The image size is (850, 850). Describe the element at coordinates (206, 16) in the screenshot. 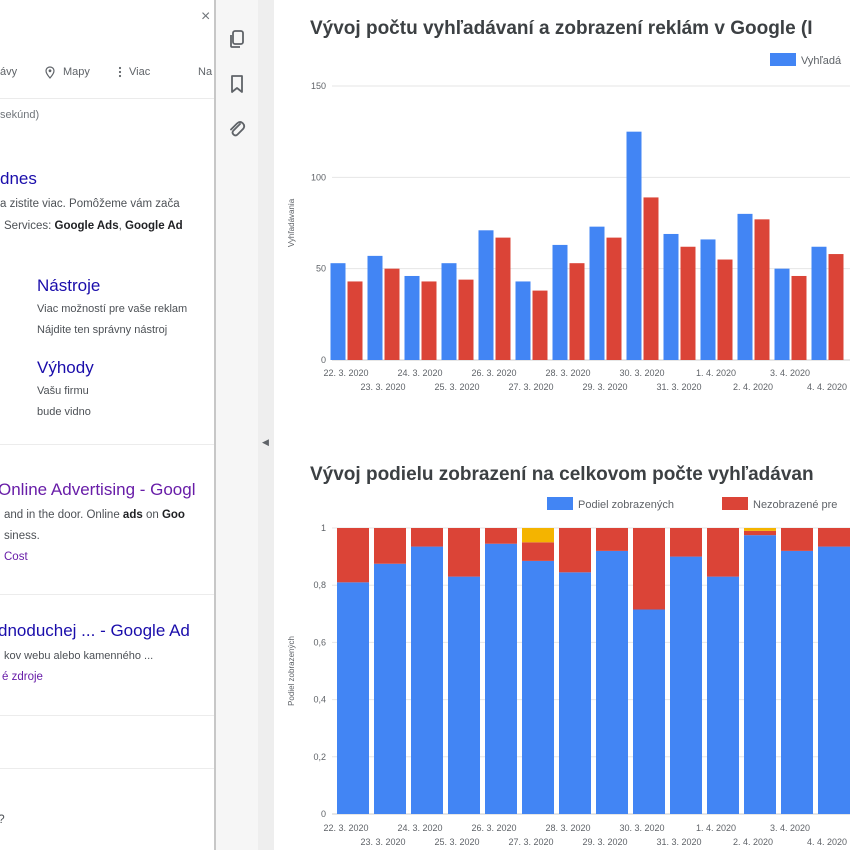

I see `close-icon: ×` at that location.